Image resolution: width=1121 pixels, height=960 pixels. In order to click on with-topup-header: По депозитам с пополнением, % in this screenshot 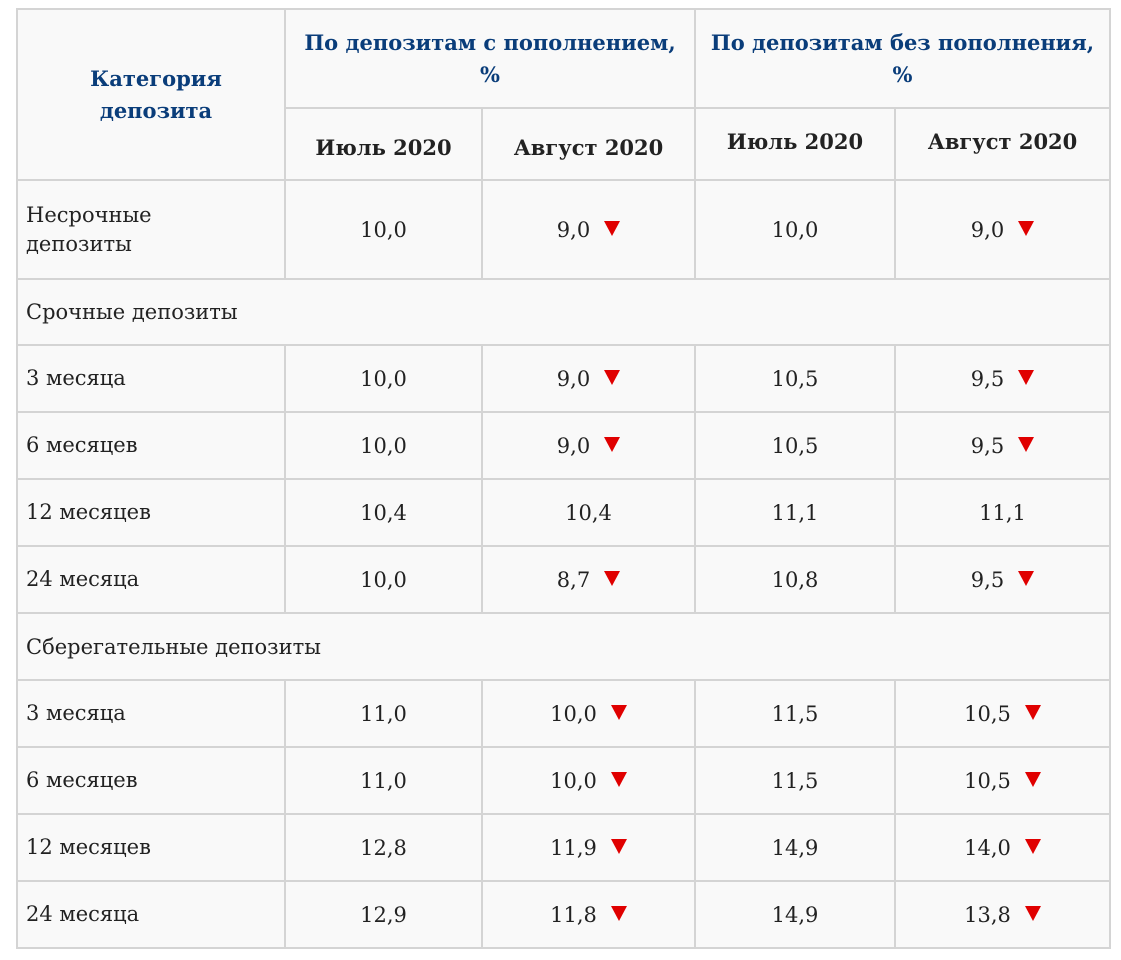, I will do `click(490, 58)`.